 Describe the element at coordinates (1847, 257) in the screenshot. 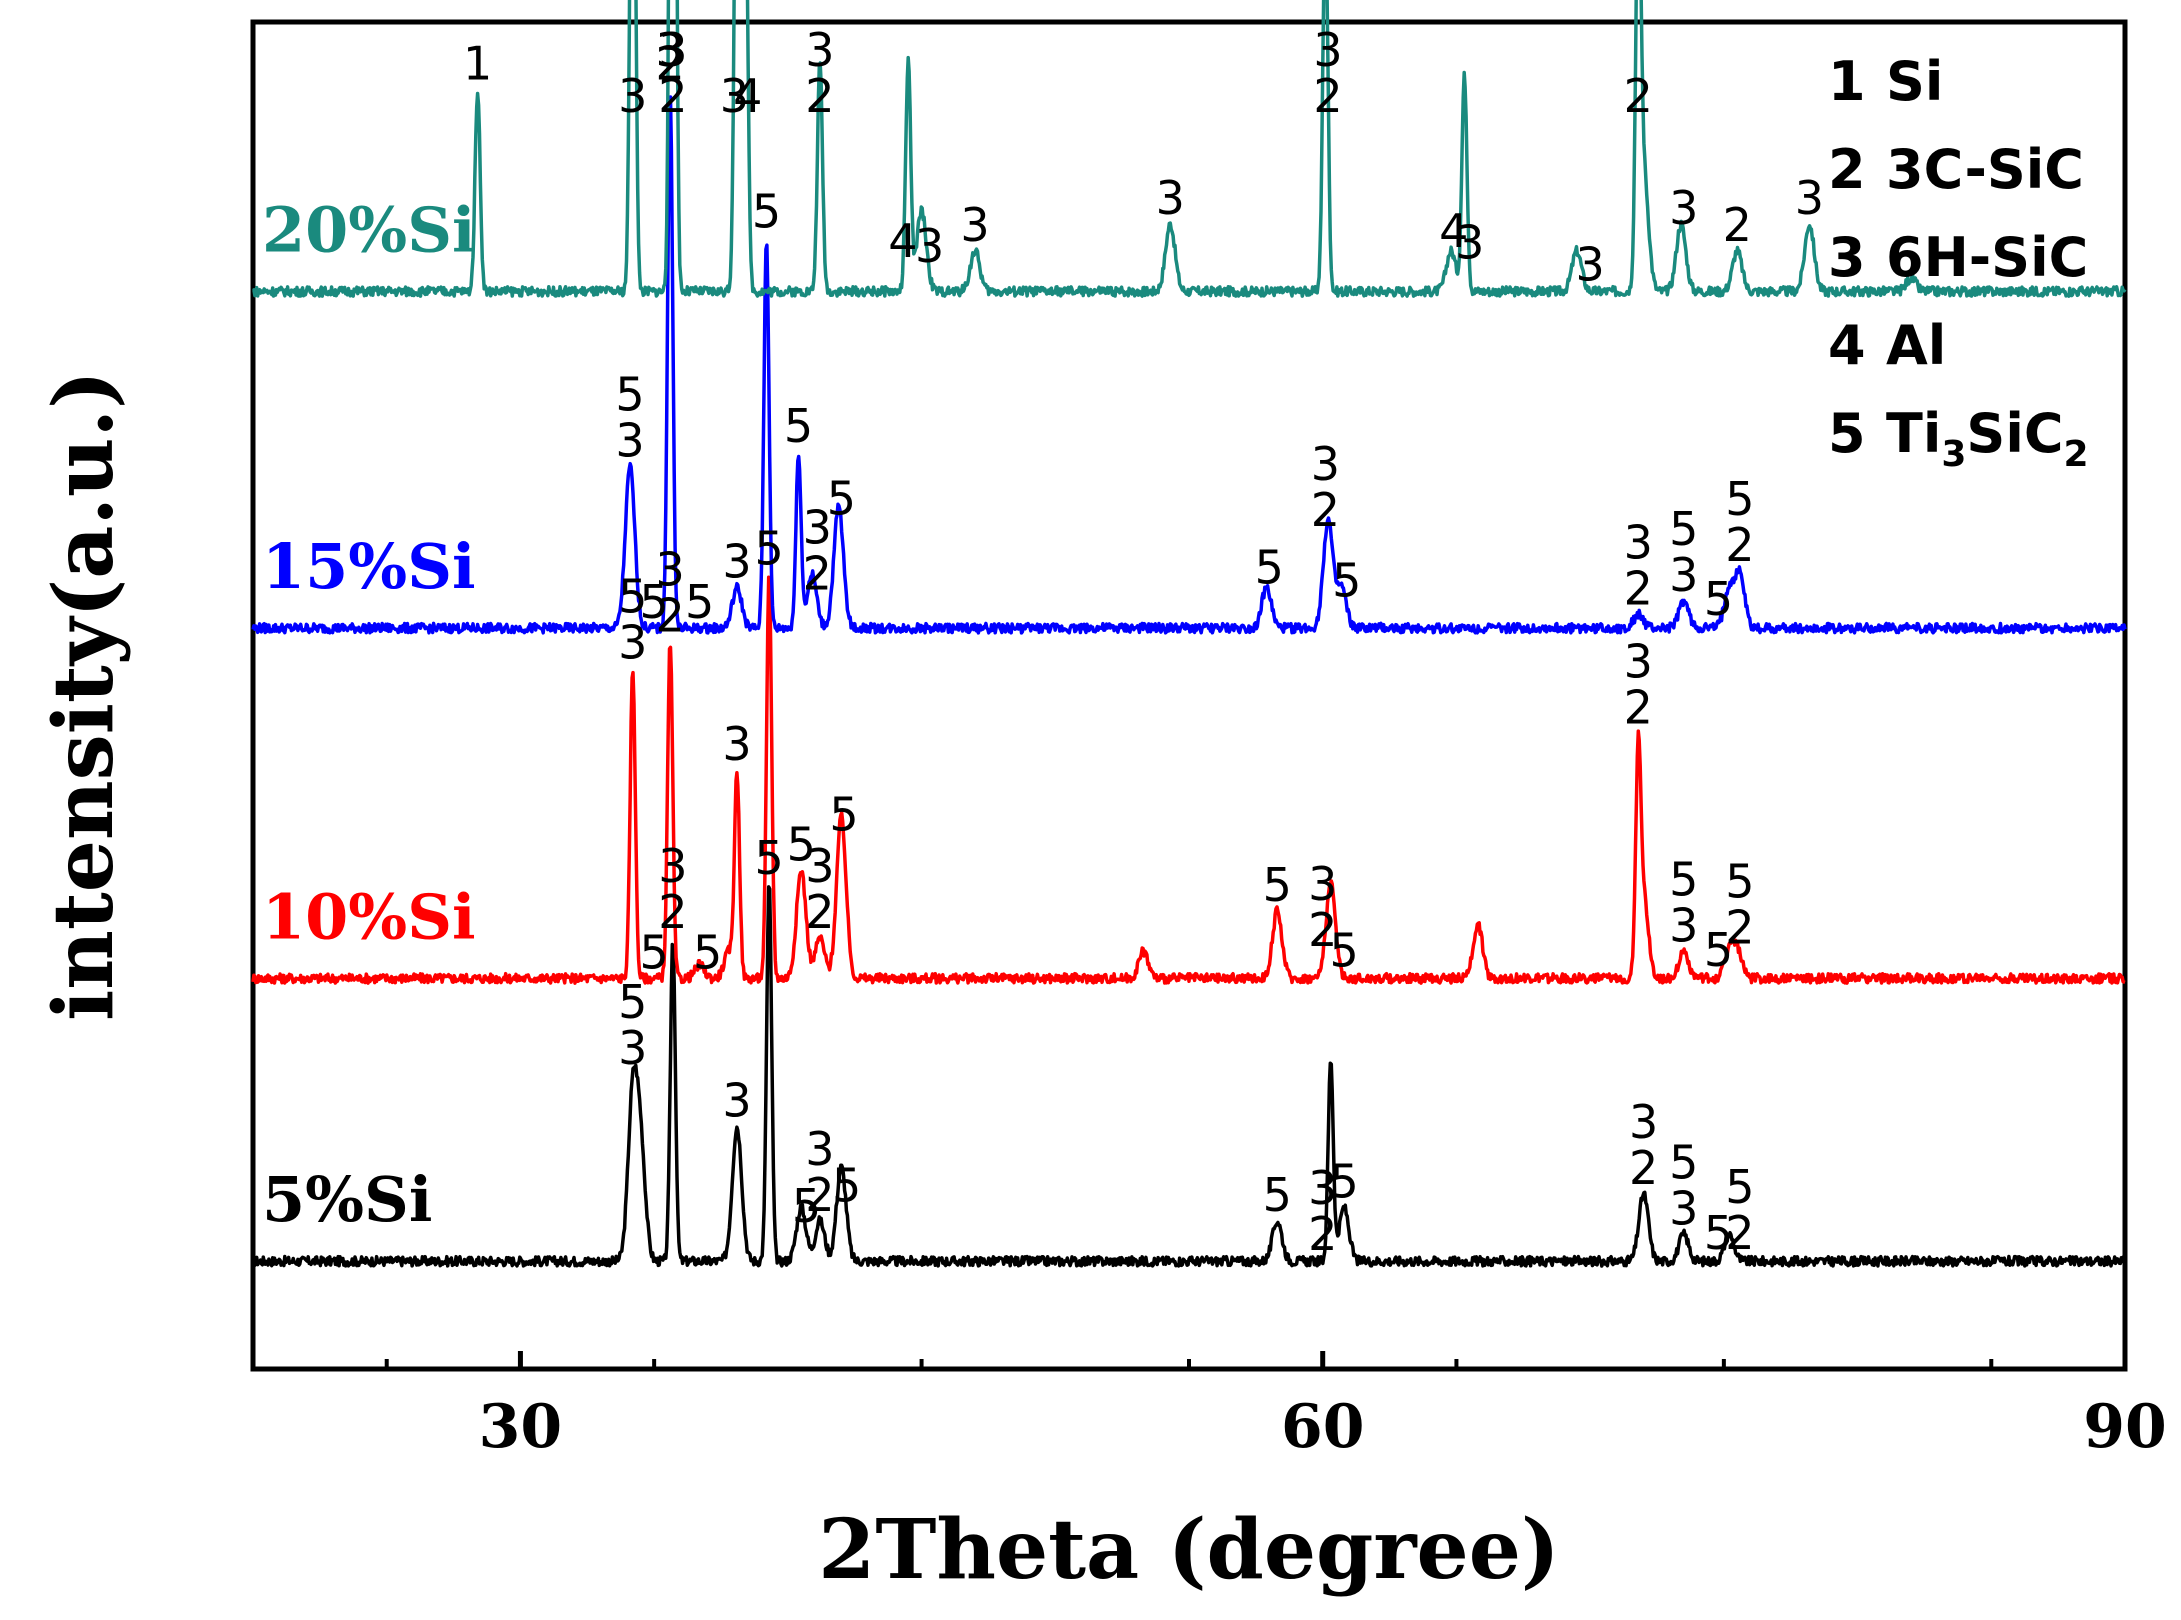

I see `legend-entry-number: 3` at that location.